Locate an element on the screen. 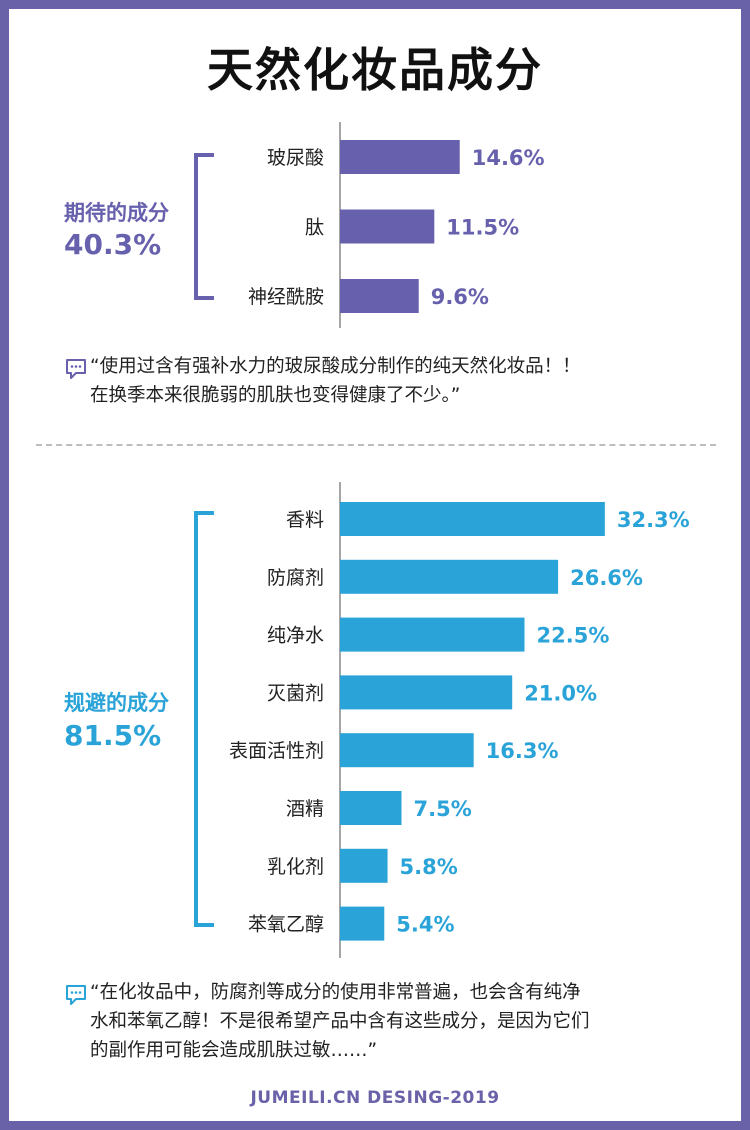 The image size is (750, 1130). category-label: 苯氧乙醇 is located at coordinates (286, 925).